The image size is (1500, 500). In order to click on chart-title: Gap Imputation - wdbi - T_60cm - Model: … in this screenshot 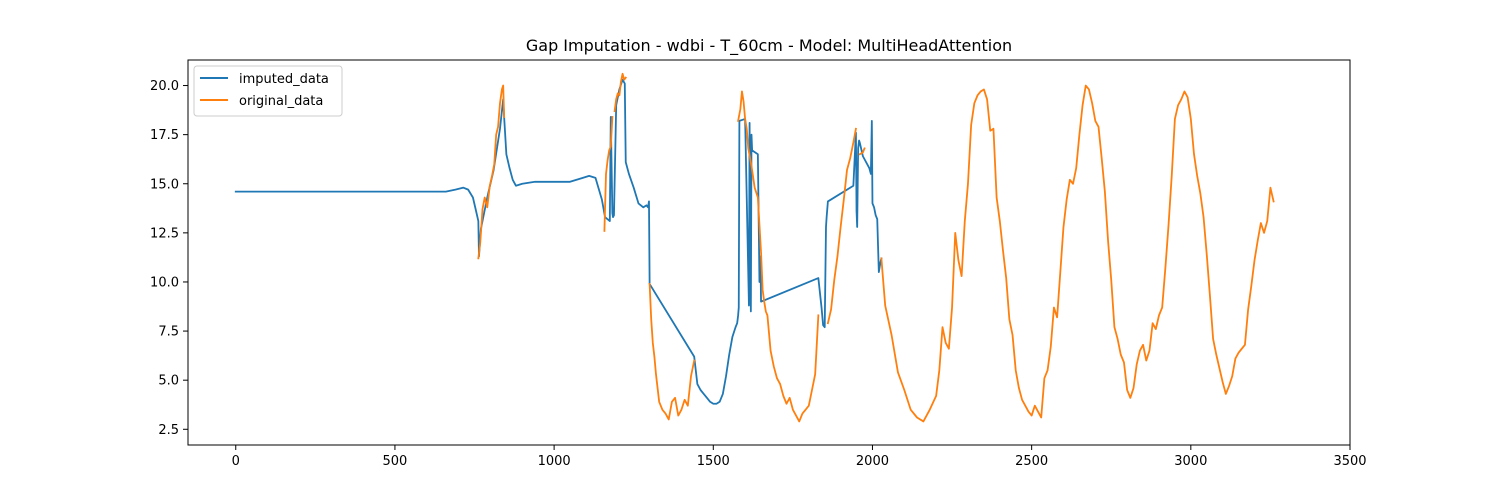, I will do `click(769, 46)`.